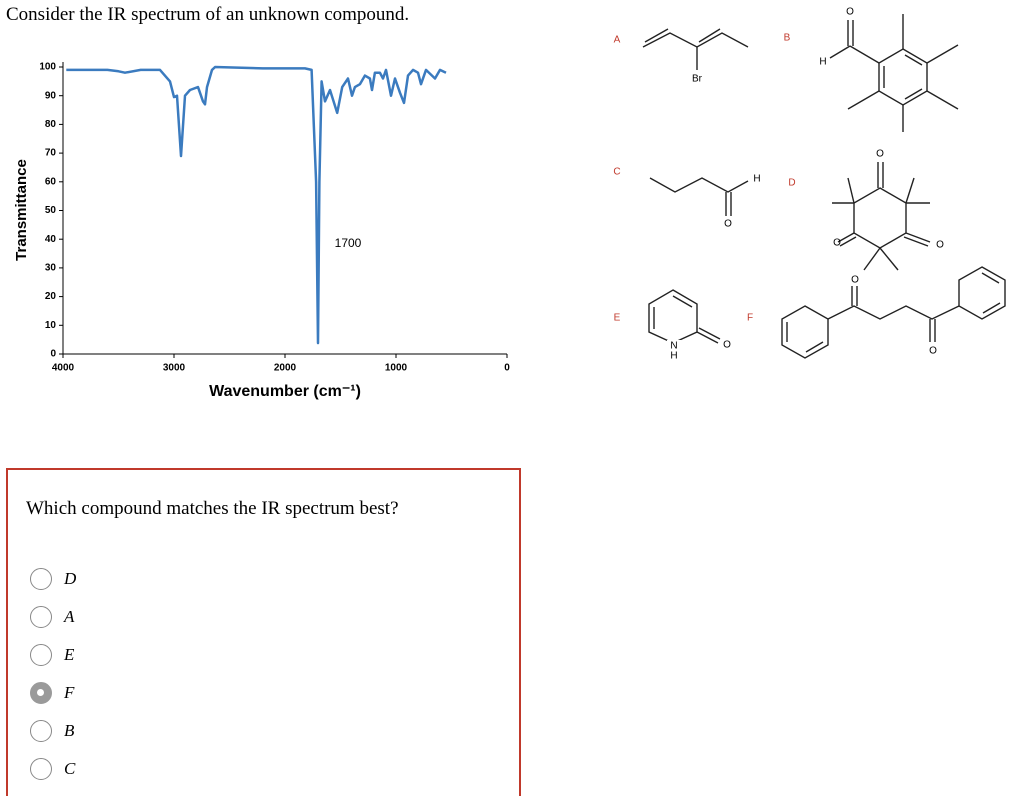 This screenshot has height=796, width=1024. Describe the element at coordinates (69, 692) in the screenshot. I see `option-label: F` at that location.